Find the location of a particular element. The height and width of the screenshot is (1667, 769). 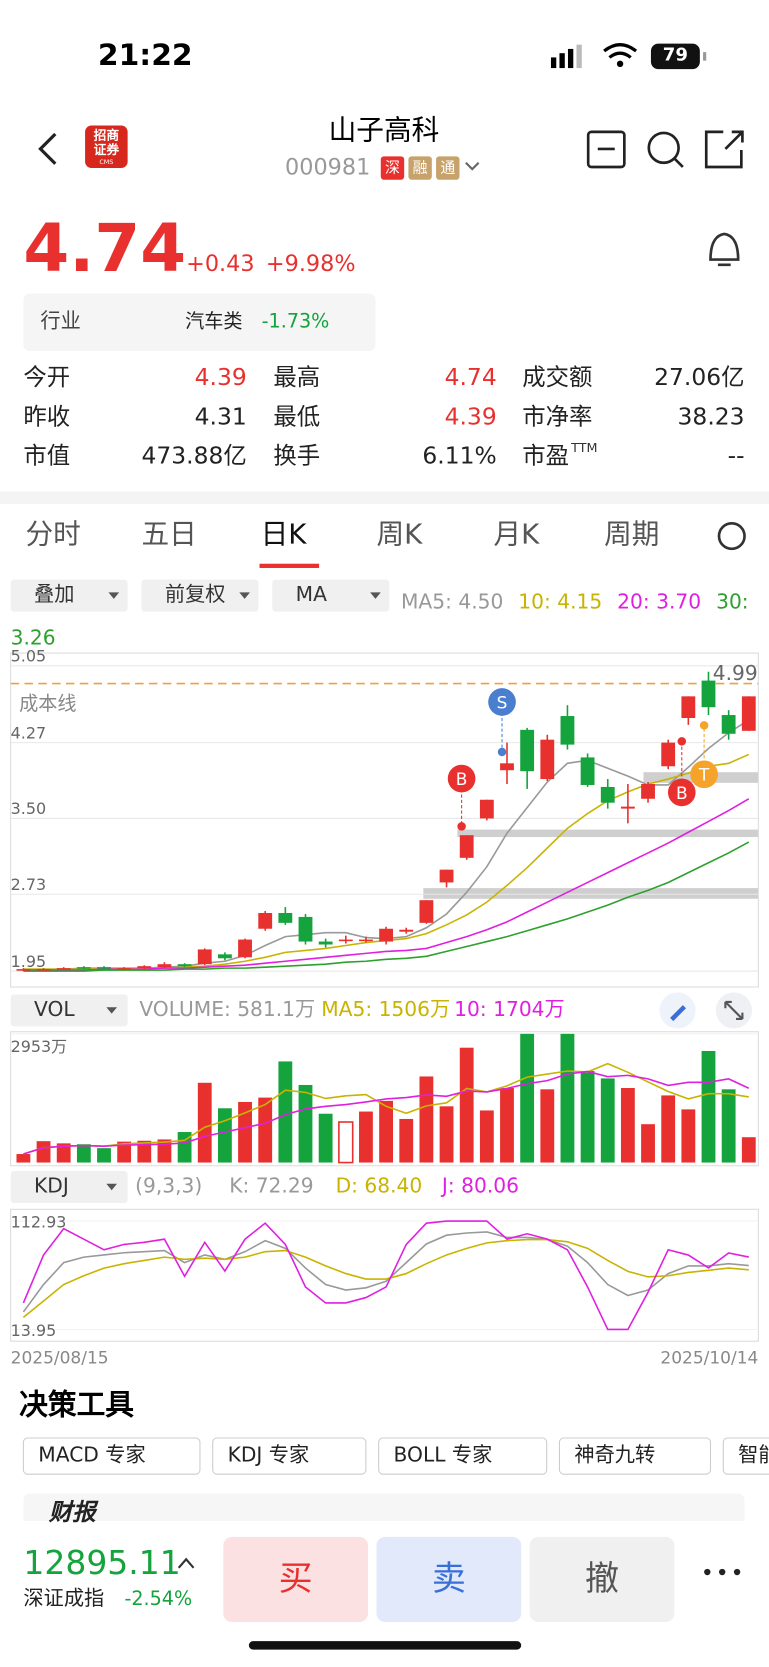

logo-text: 证券 is located at coordinates (106, 150).